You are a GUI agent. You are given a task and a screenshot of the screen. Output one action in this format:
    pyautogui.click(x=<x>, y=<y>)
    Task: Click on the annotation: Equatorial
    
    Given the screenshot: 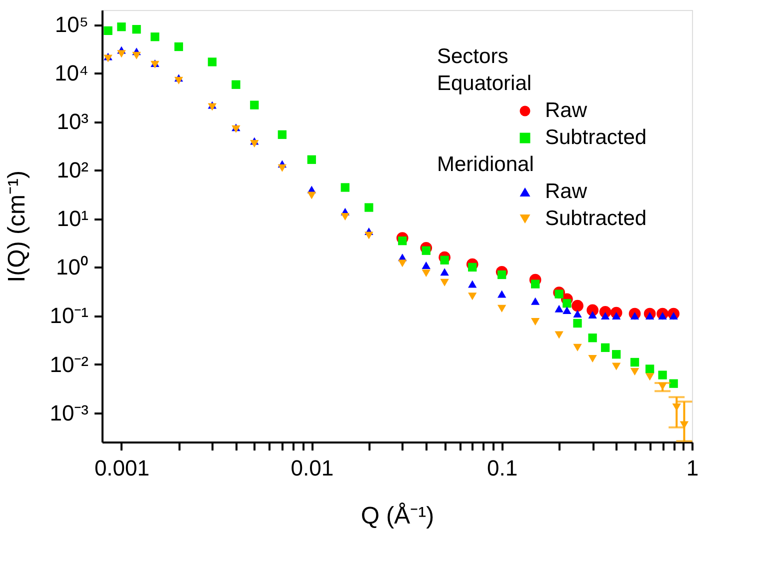 What is the action you would take?
    pyautogui.click(x=484, y=83)
    